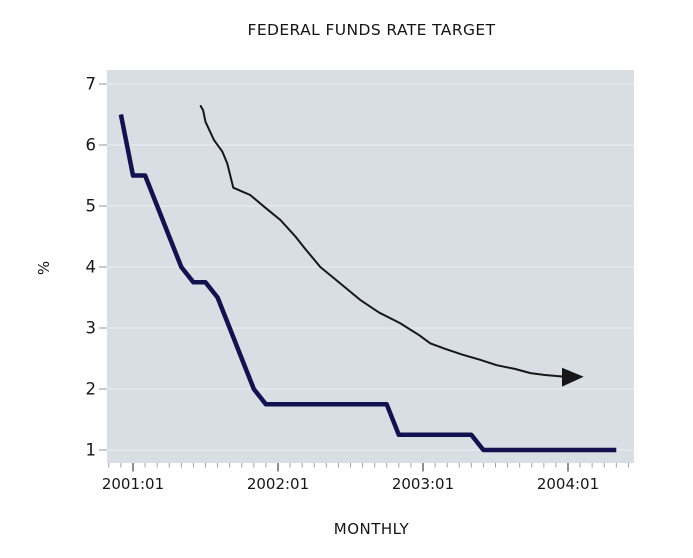 The image size is (693, 558). Describe the element at coordinates (91, 145) in the screenshot. I see `y-tick-label: 6` at that location.